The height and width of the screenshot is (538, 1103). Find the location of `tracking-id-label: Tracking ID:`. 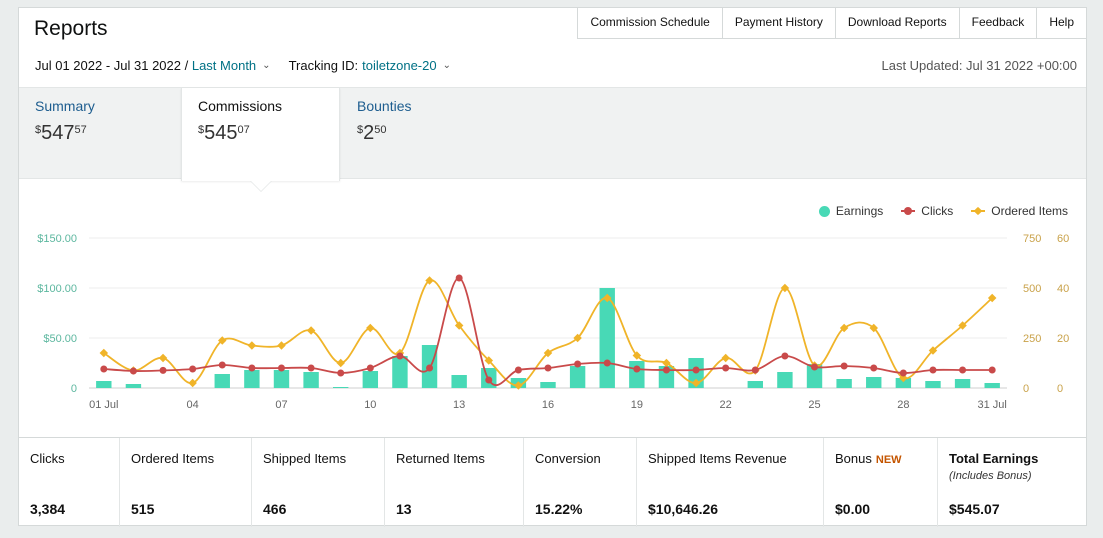

tracking-id-label: Tracking ID: is located at coordinates (323, 65).